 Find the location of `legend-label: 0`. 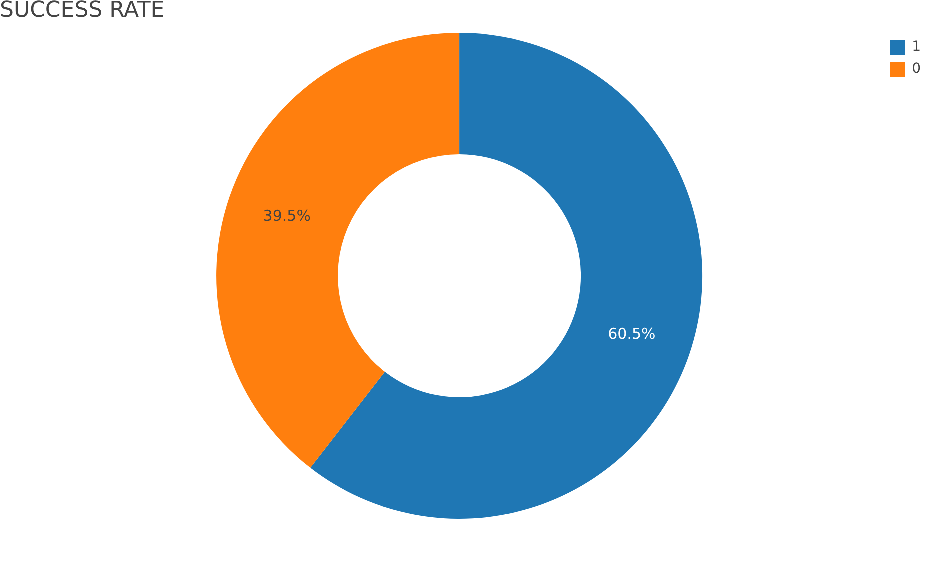

legend-label: 0 is located at coordinates (917, 69).